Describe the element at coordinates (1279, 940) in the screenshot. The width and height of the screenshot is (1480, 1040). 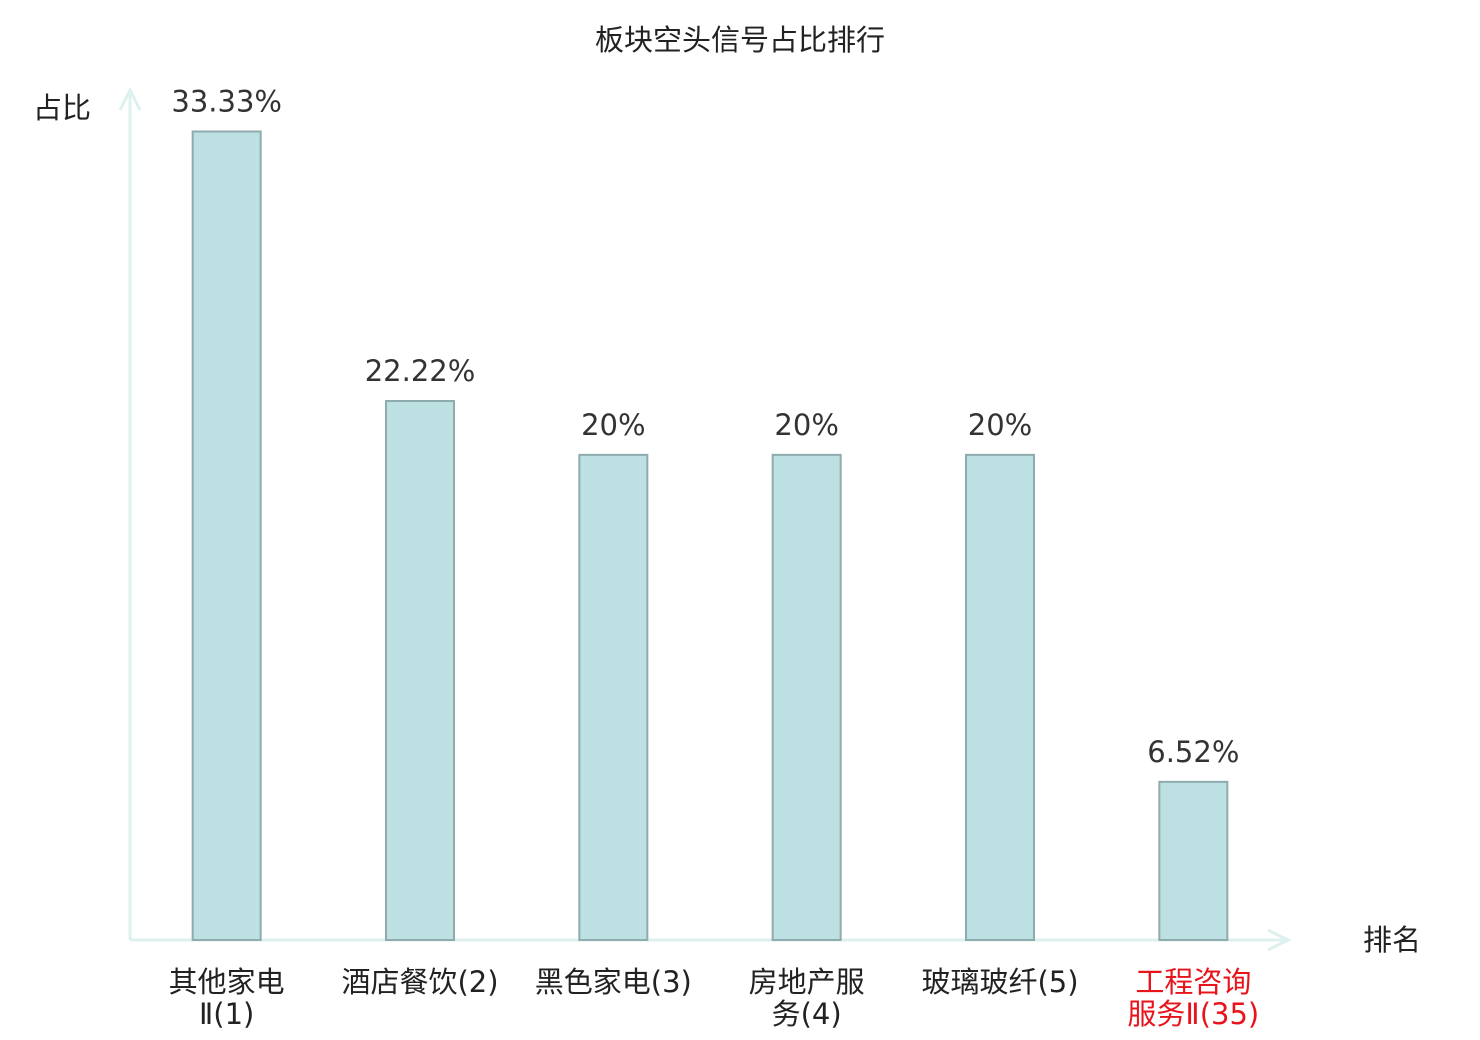
I see `x-axis-arrow` at that location.